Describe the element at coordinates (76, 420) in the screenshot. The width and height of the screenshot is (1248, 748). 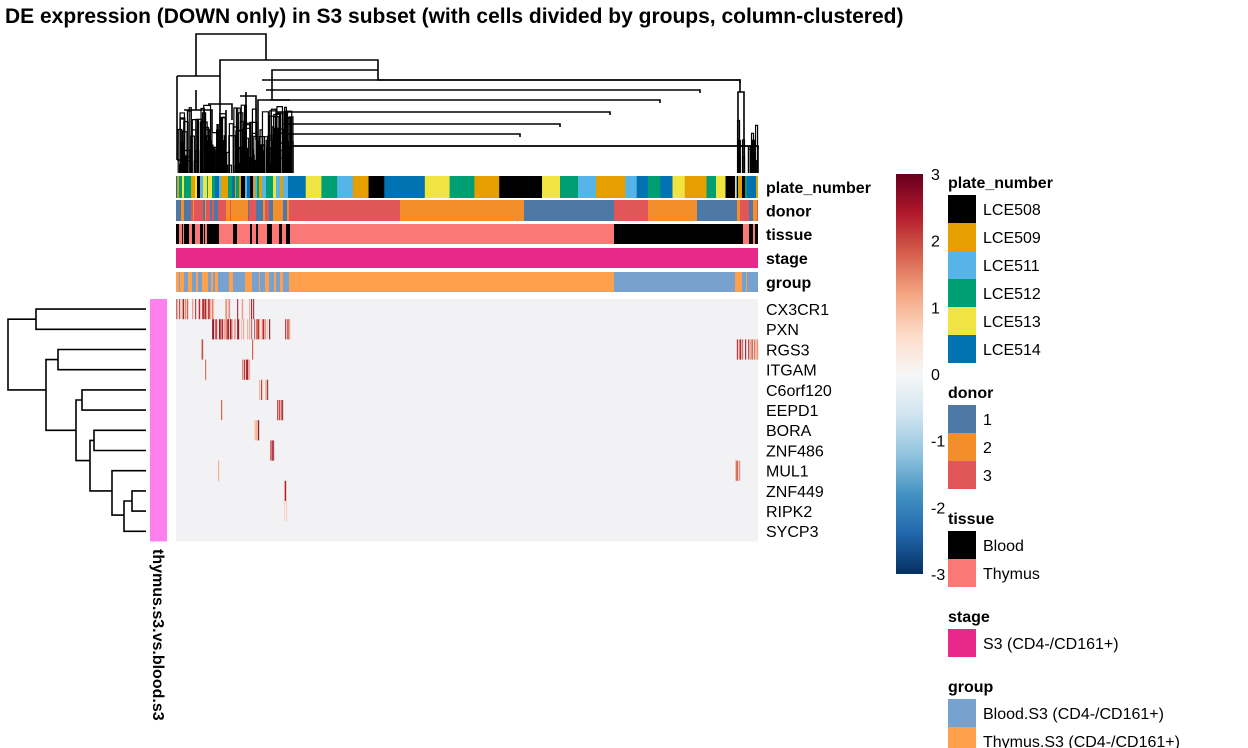
I see `row-dendrogram` at that location.